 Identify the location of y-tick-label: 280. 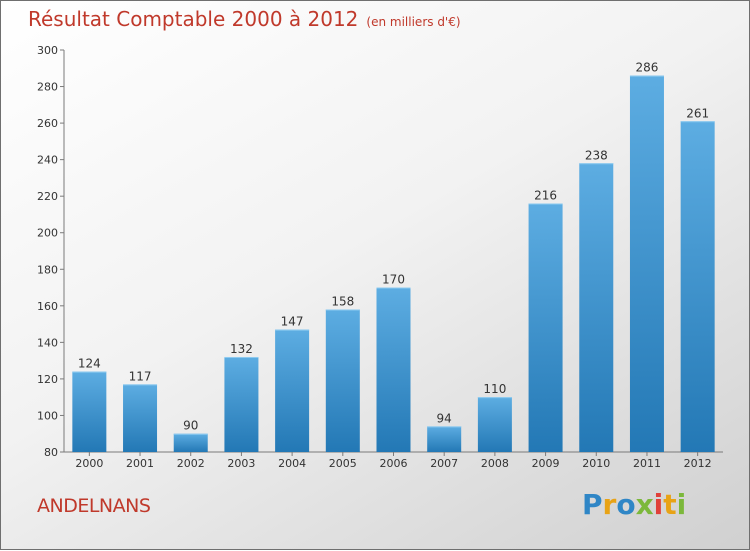
(47, 87).